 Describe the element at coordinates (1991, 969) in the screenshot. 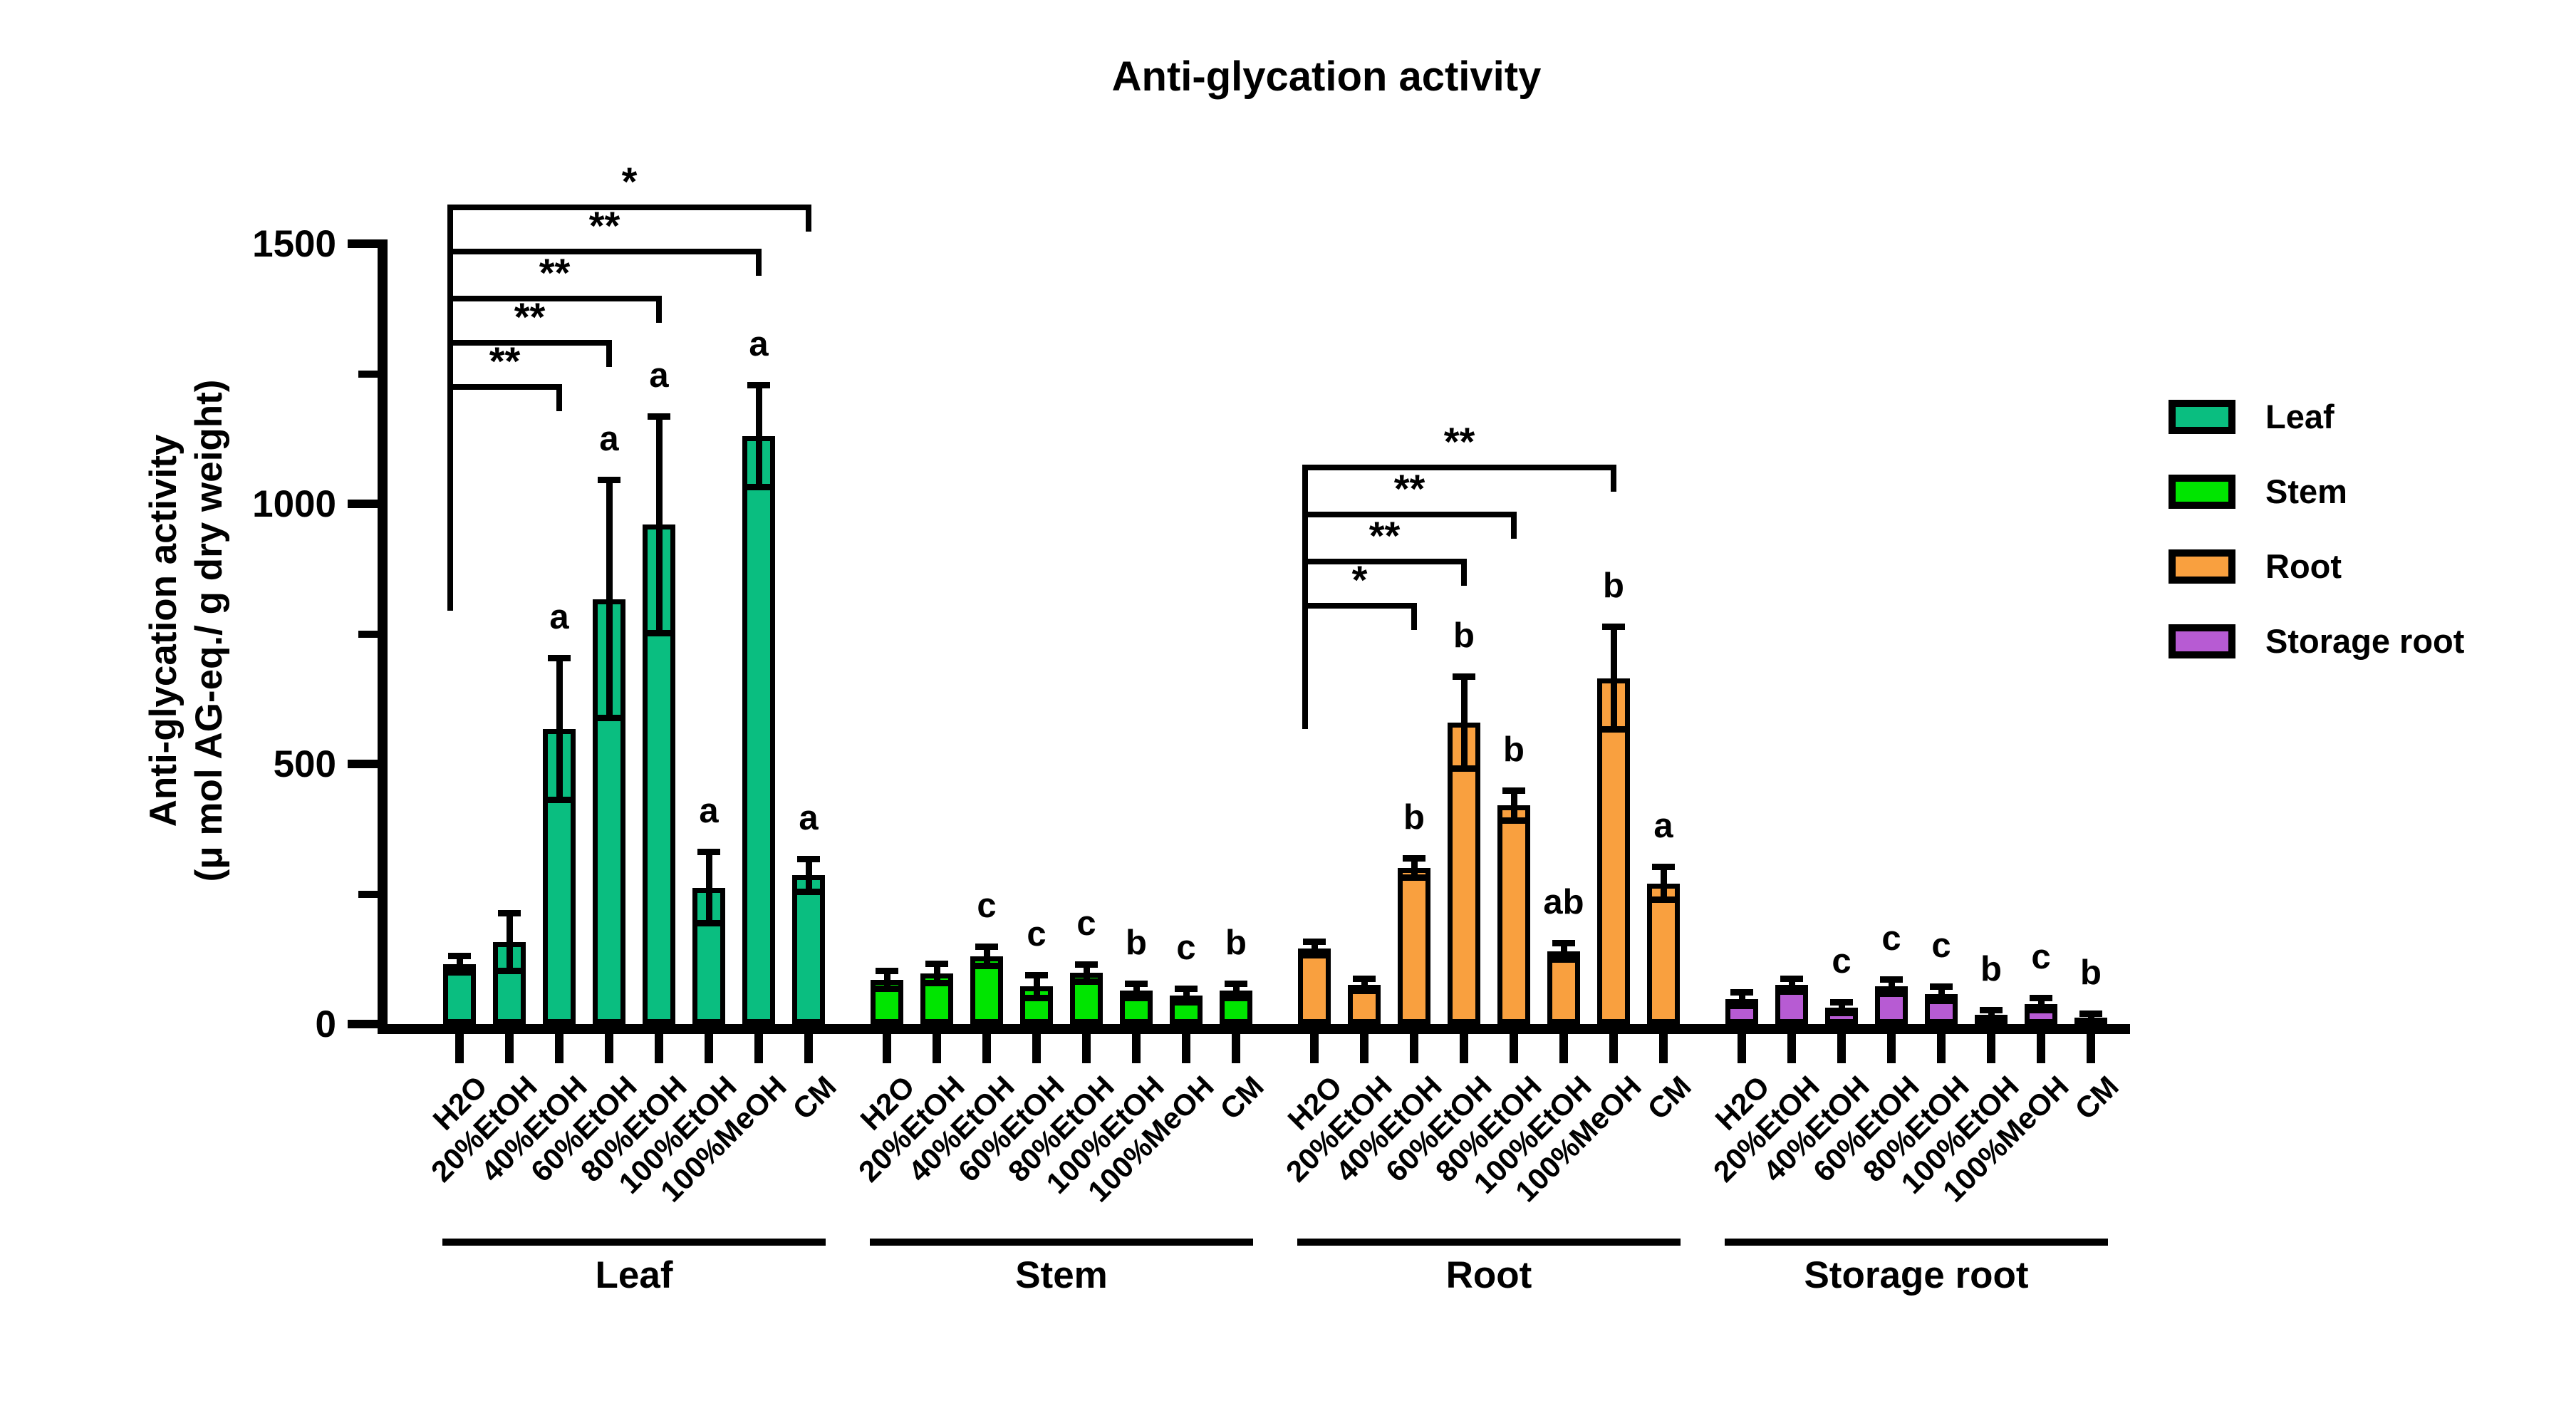

I see `stat-letter: b` at that location.